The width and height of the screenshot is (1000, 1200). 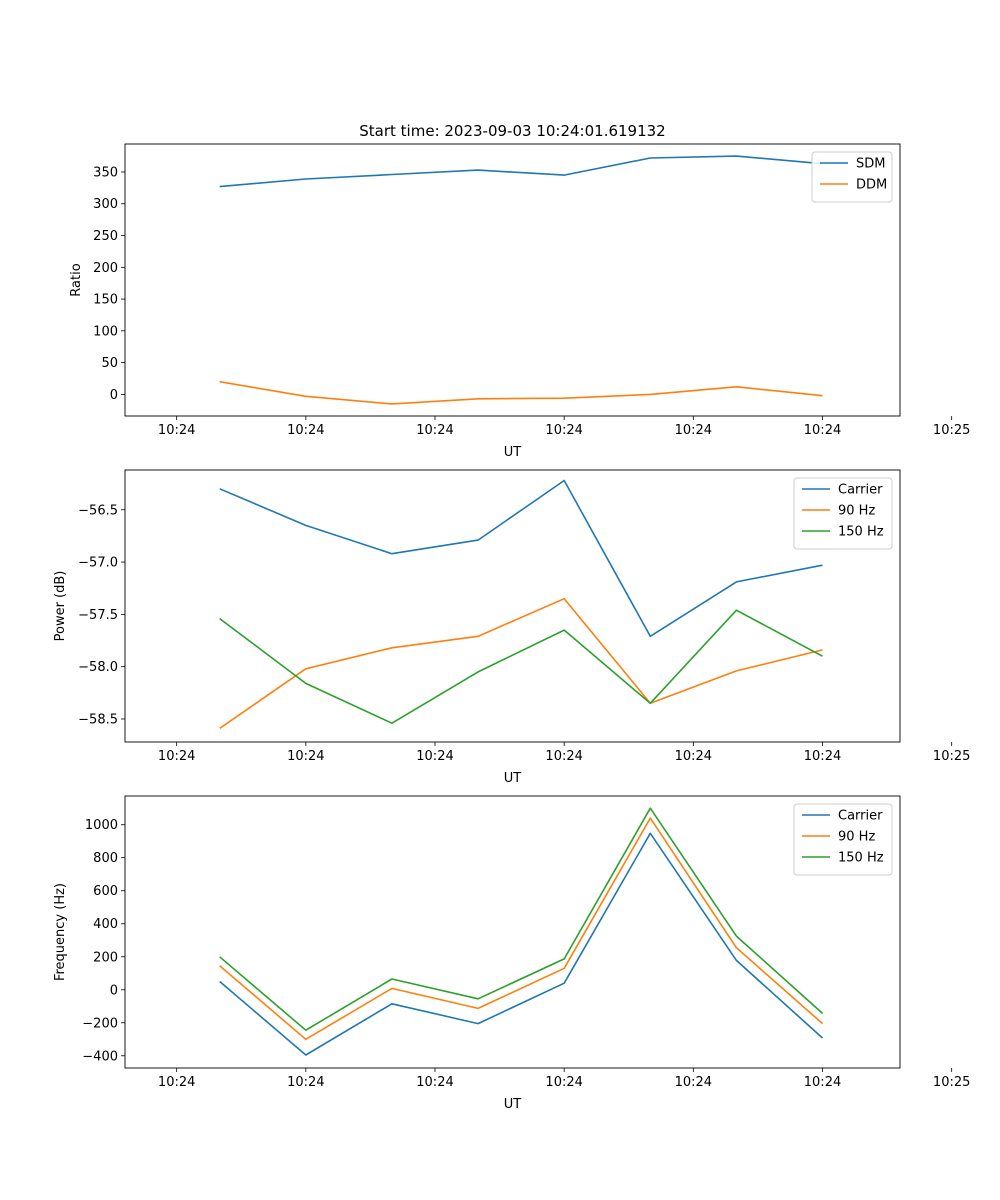 What do you see at coordinates (521, 171) in the screenshot?
I see `series-line-sdm` at bounding box center [521, 171].